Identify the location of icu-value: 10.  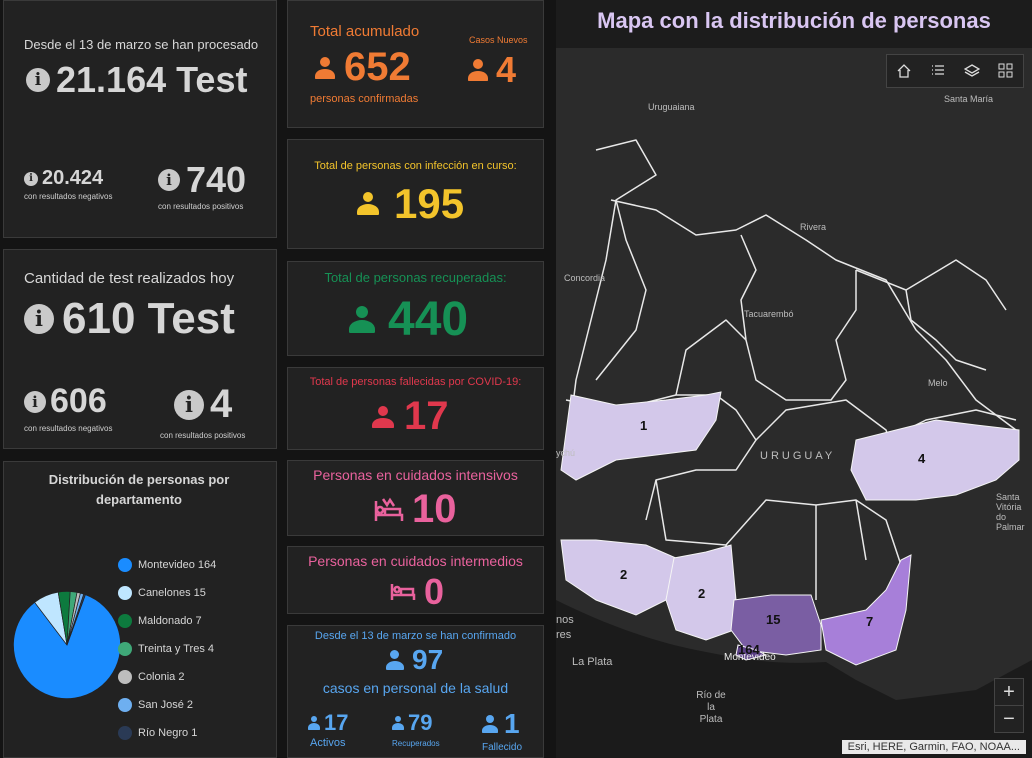
(434, 509).